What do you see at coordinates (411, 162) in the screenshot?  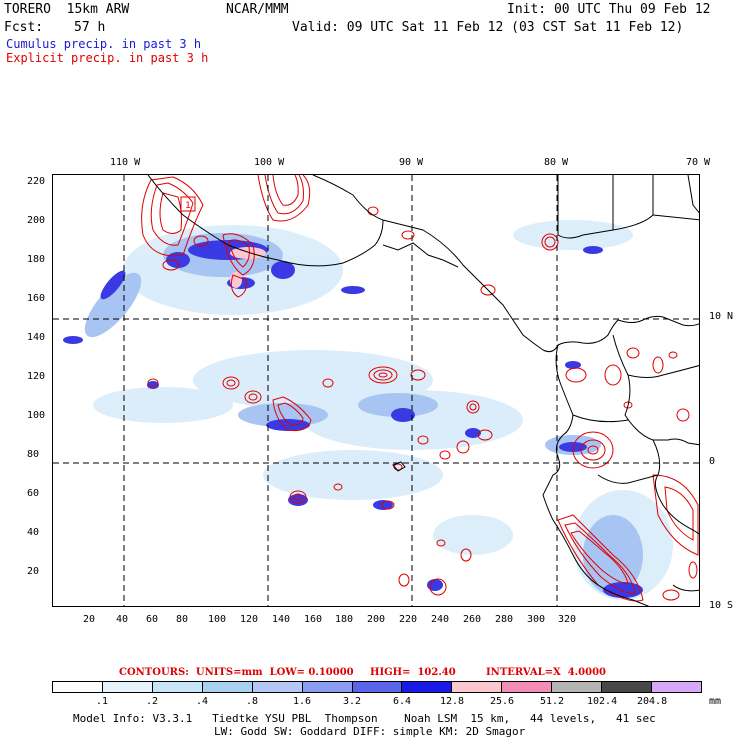 I see `top-axis-label-2: 90 W` at bounding box center [411, 162].